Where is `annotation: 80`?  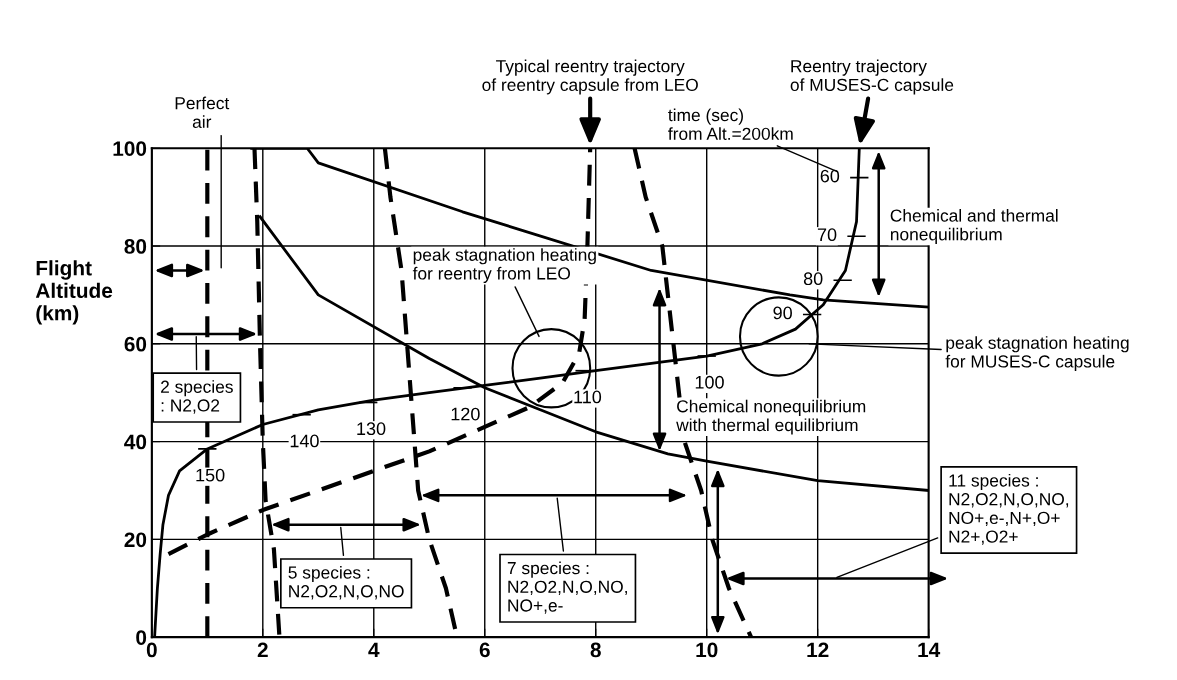 annotation: 80 is located at coordinates (813, 279).